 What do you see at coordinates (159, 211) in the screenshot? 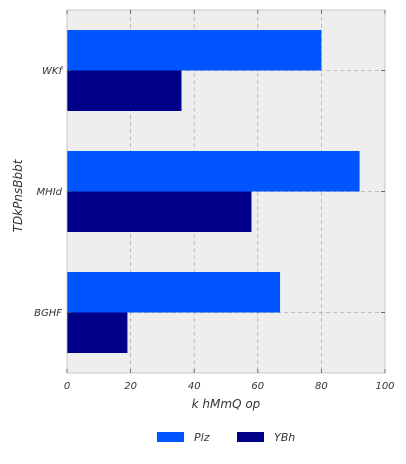
I see `bar-MHId-YBh` at bounding box center [159, 211].